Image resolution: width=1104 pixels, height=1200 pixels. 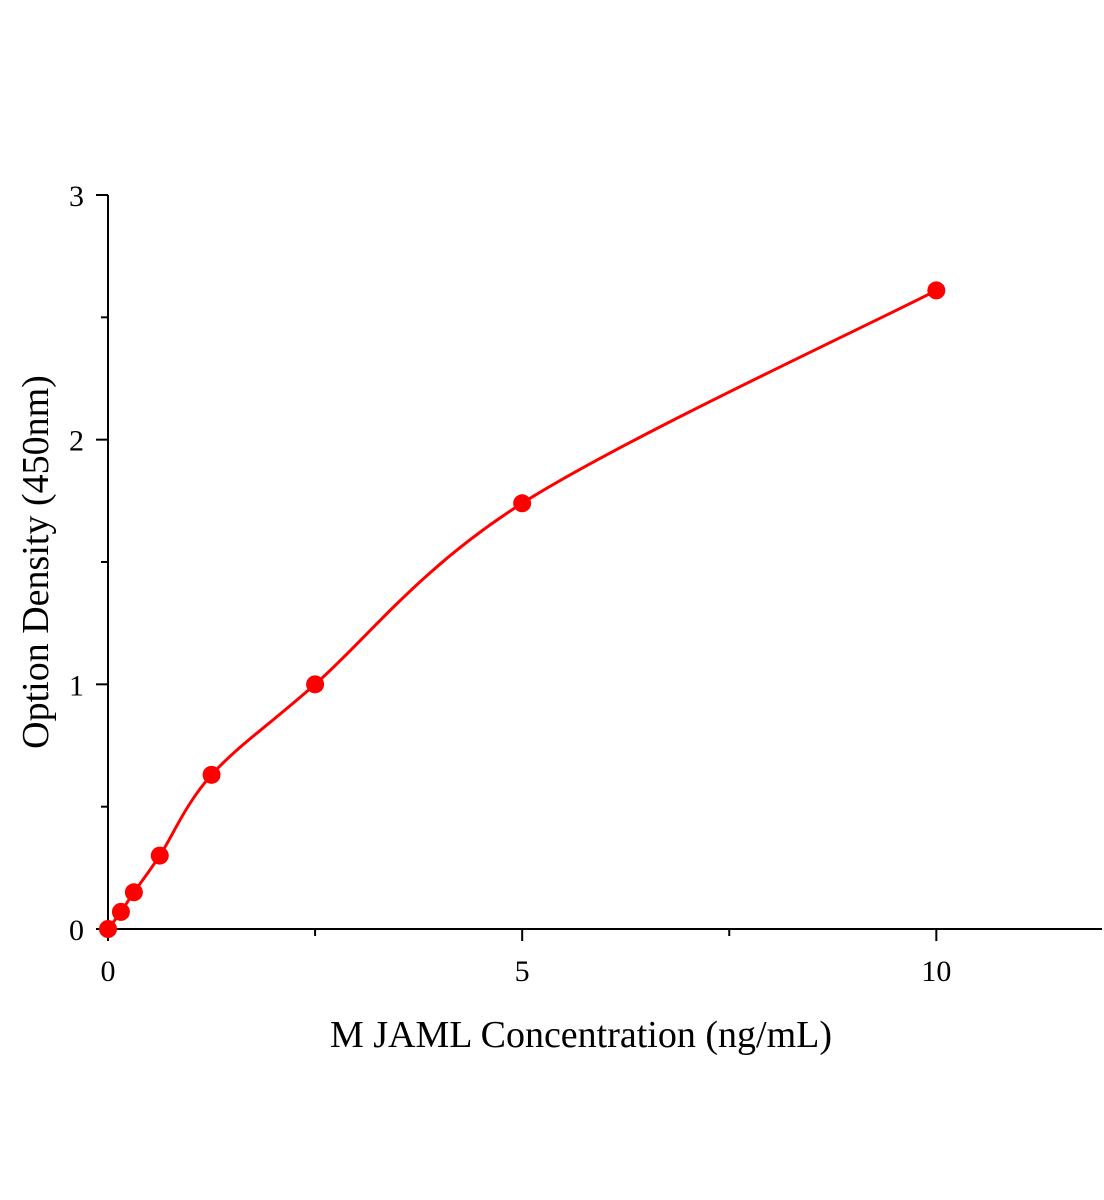 What do you see at coordinates (522, 971) in the screenshot?
I see `x-tick-label: 5` at bounding box center [522, 971].